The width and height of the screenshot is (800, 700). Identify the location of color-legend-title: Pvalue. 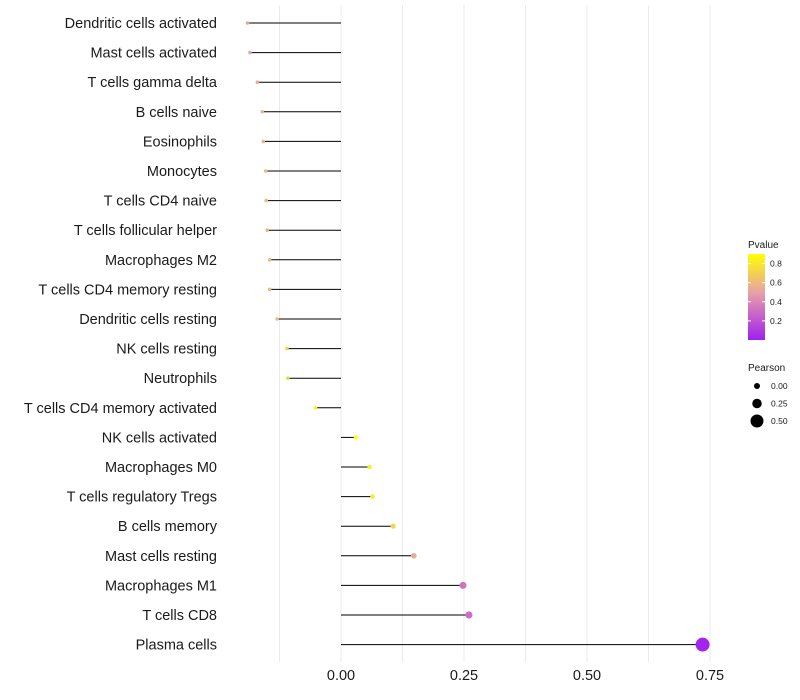
(763, 245).